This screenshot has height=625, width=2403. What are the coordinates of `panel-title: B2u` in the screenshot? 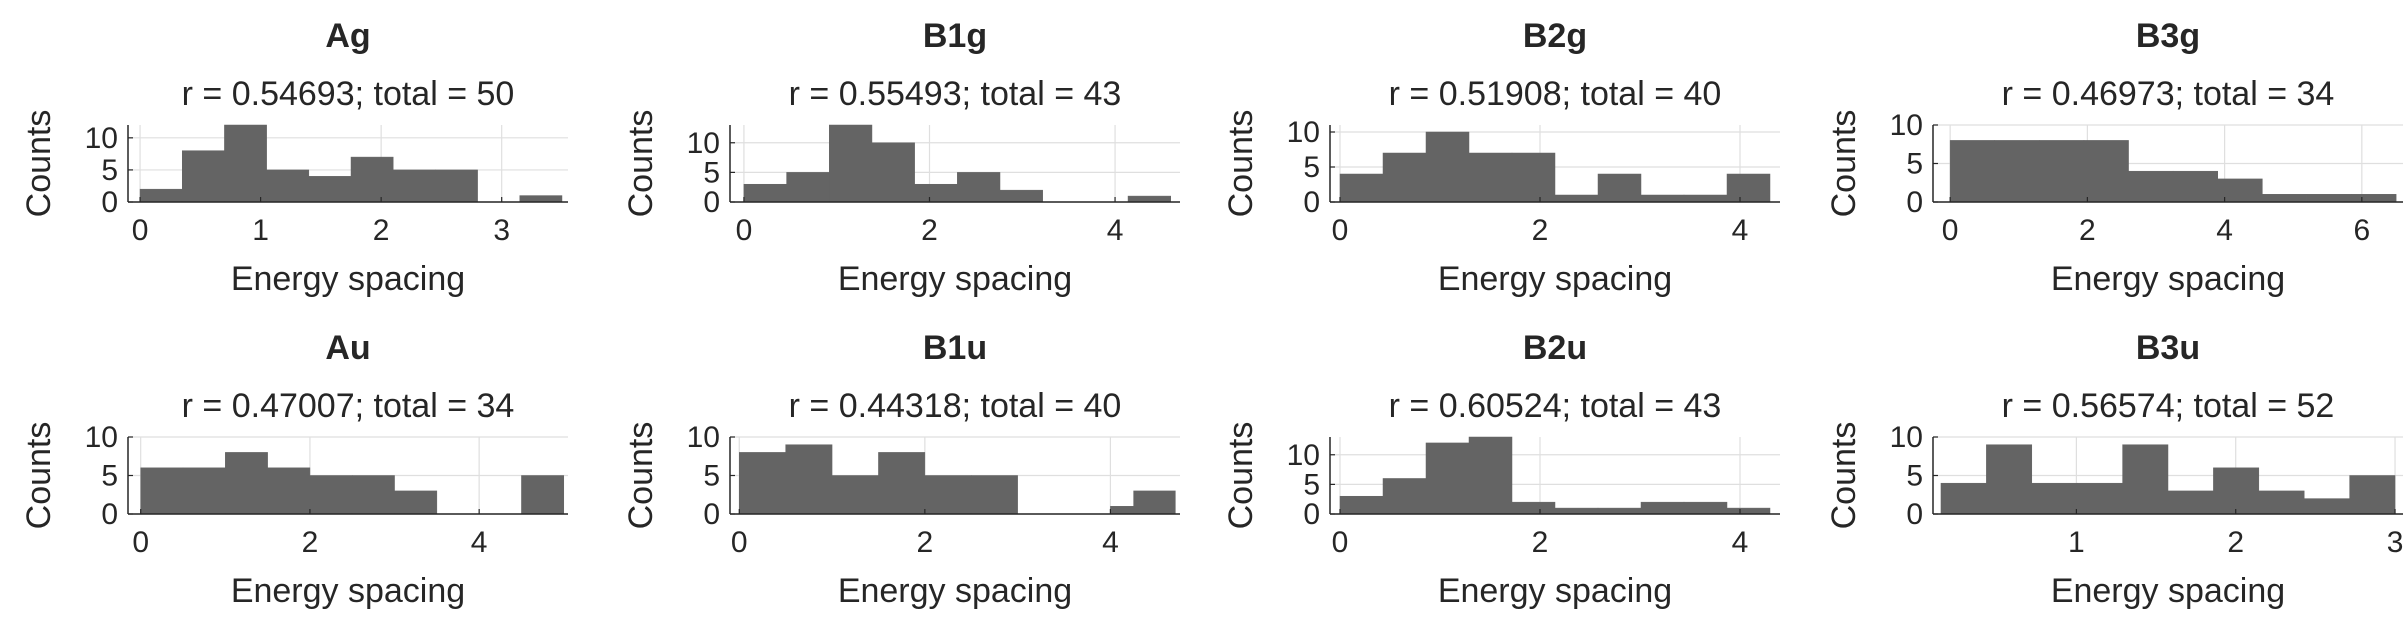 It's located at (1555, 348).